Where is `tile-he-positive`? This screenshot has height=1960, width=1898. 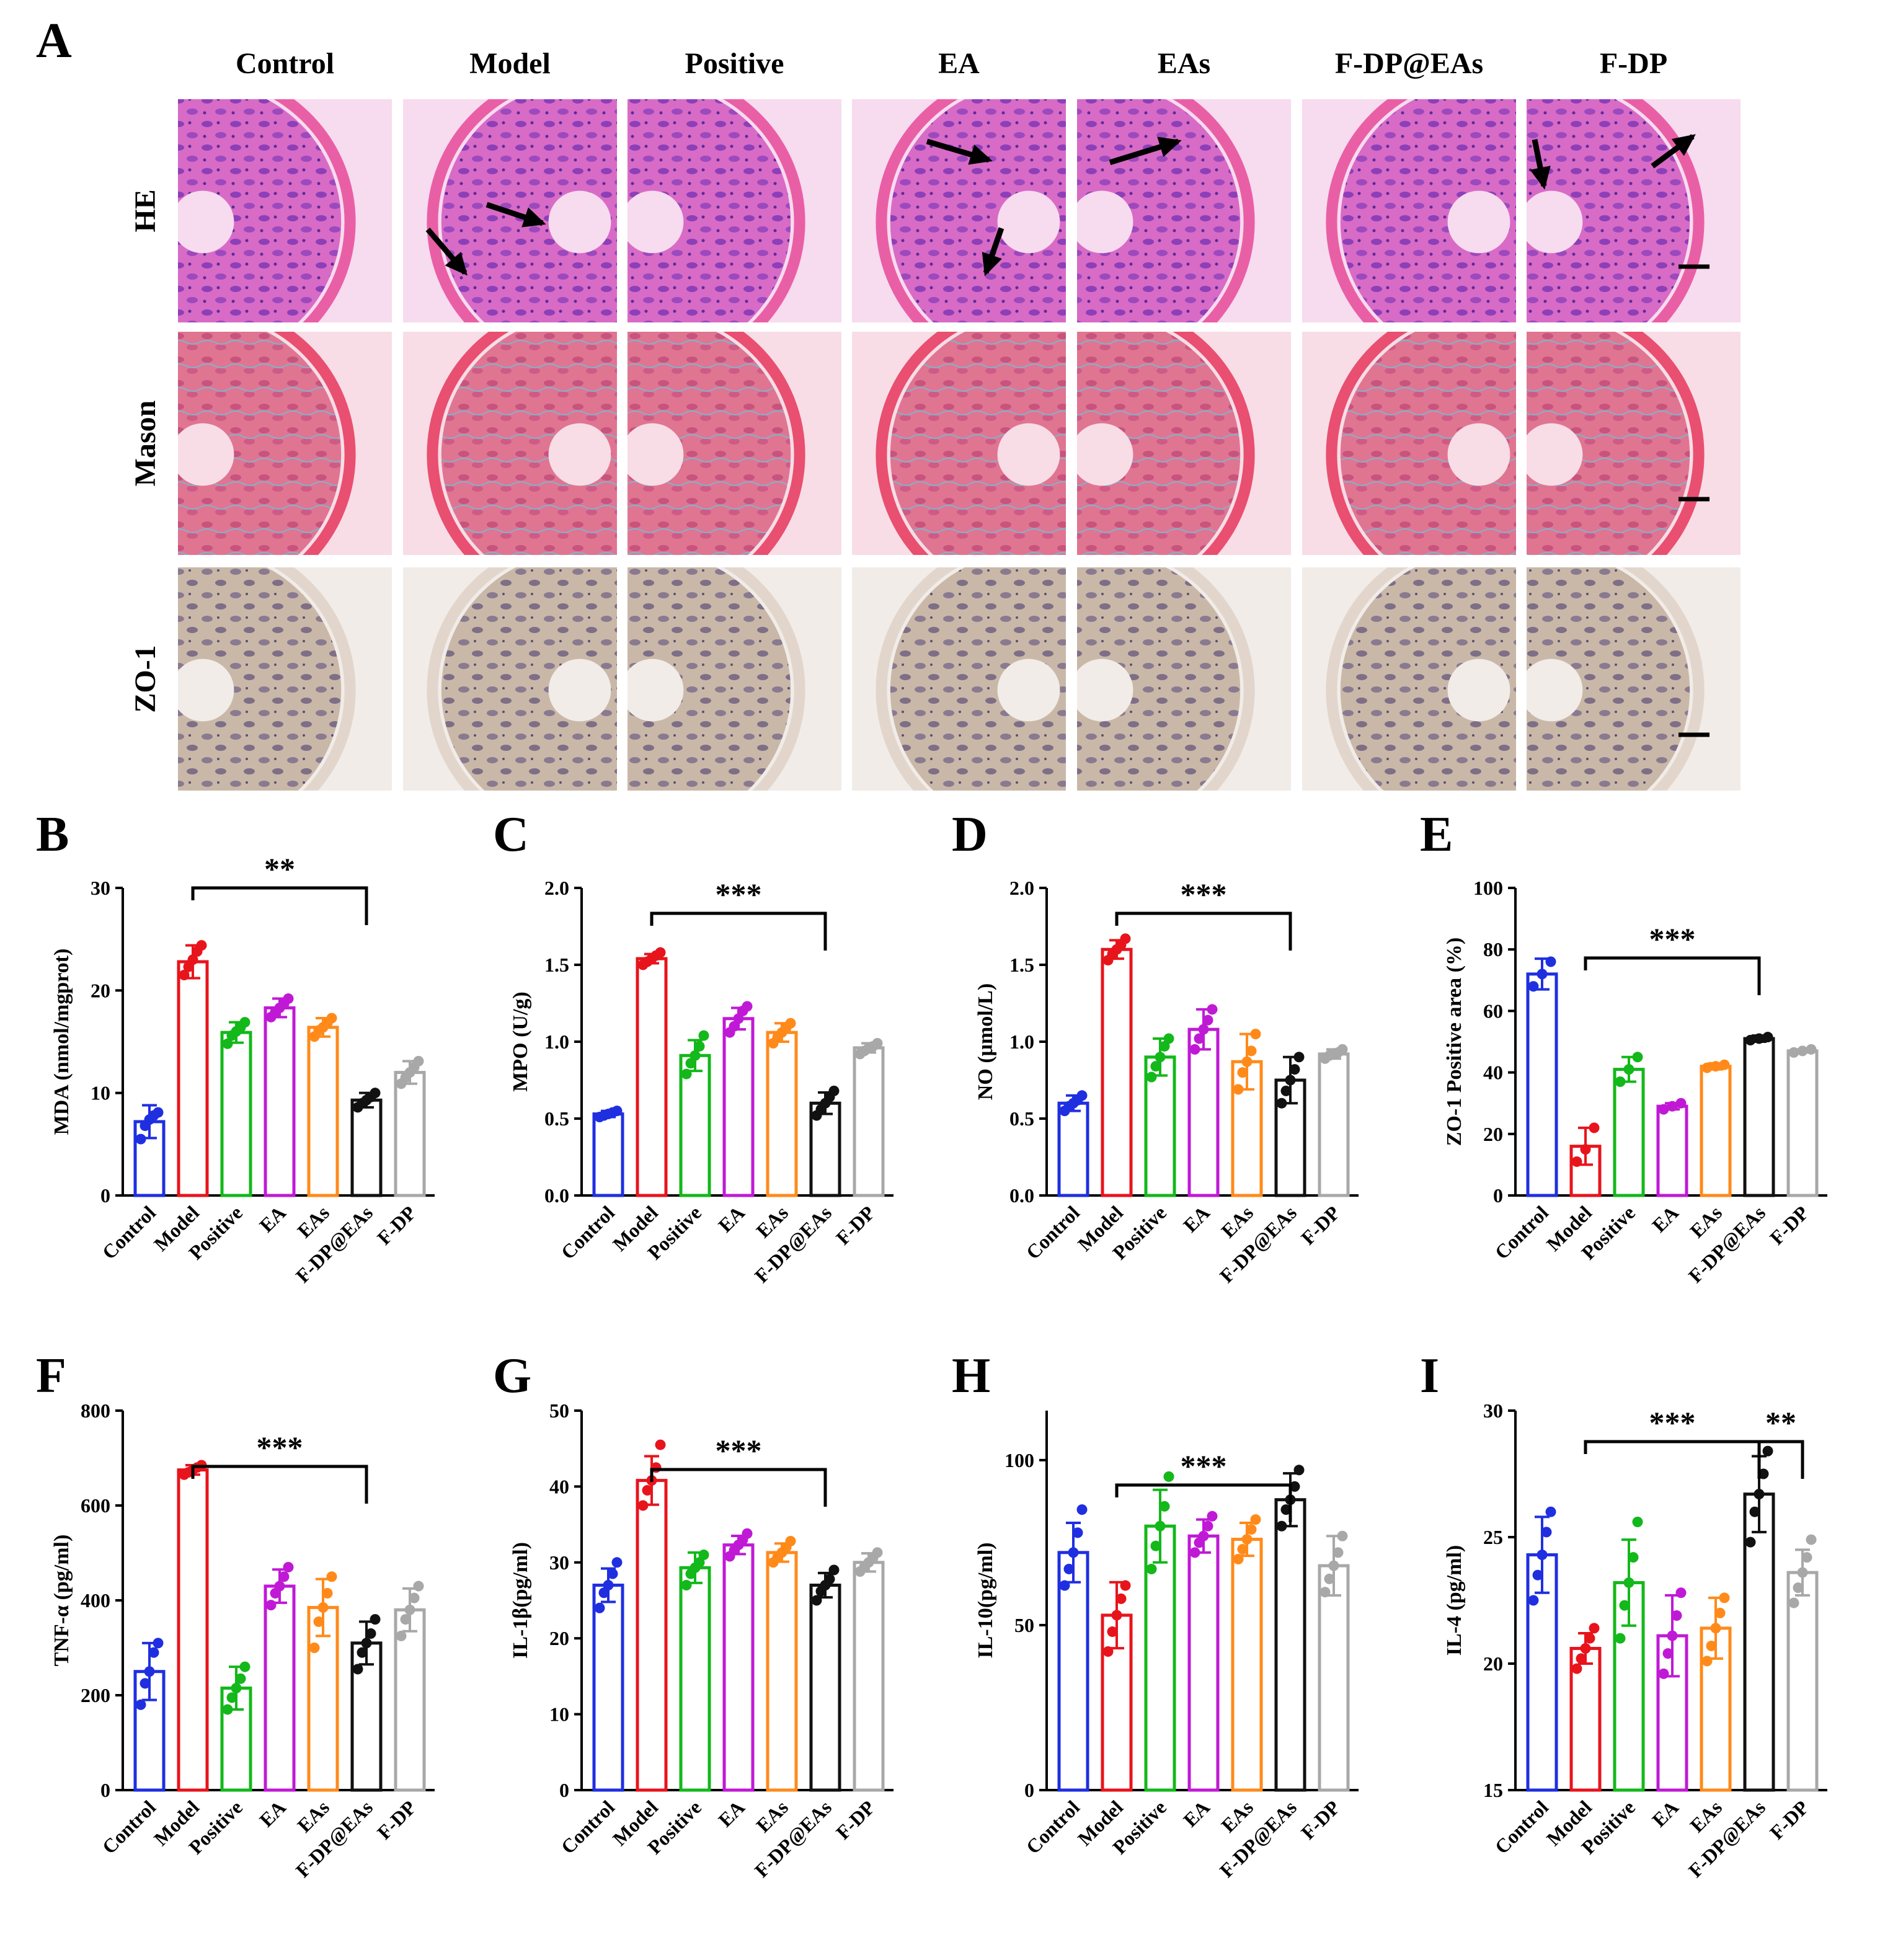
tile-he-positive is located at coordinates (734, 211).